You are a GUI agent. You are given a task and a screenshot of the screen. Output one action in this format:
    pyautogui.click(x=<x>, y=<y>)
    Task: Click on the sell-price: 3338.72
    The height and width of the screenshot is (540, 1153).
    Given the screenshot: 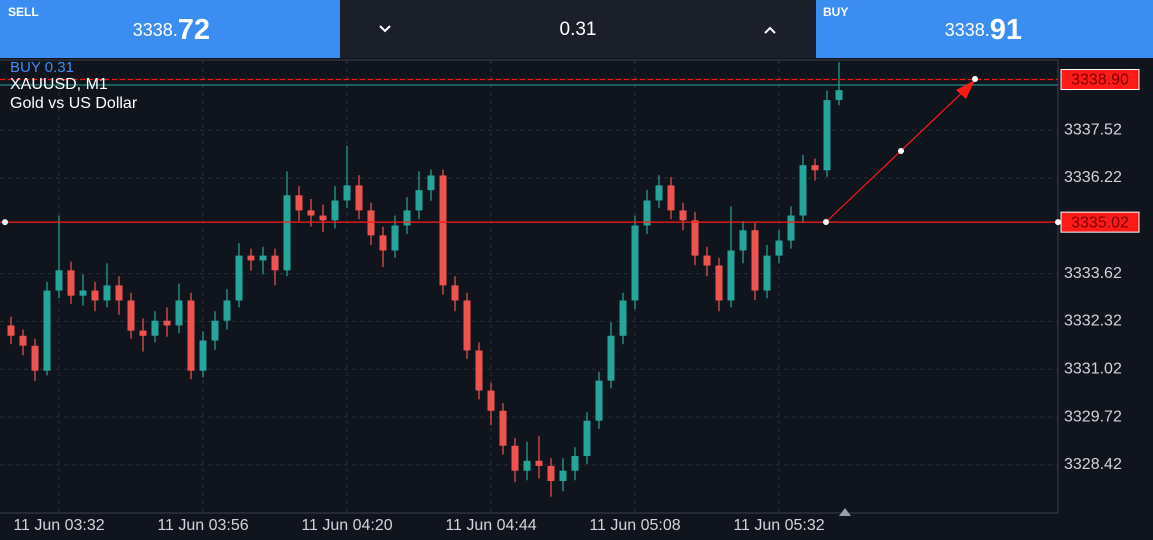 What is the action you would take?
    pyautogui.click(x=171, y=30)
    